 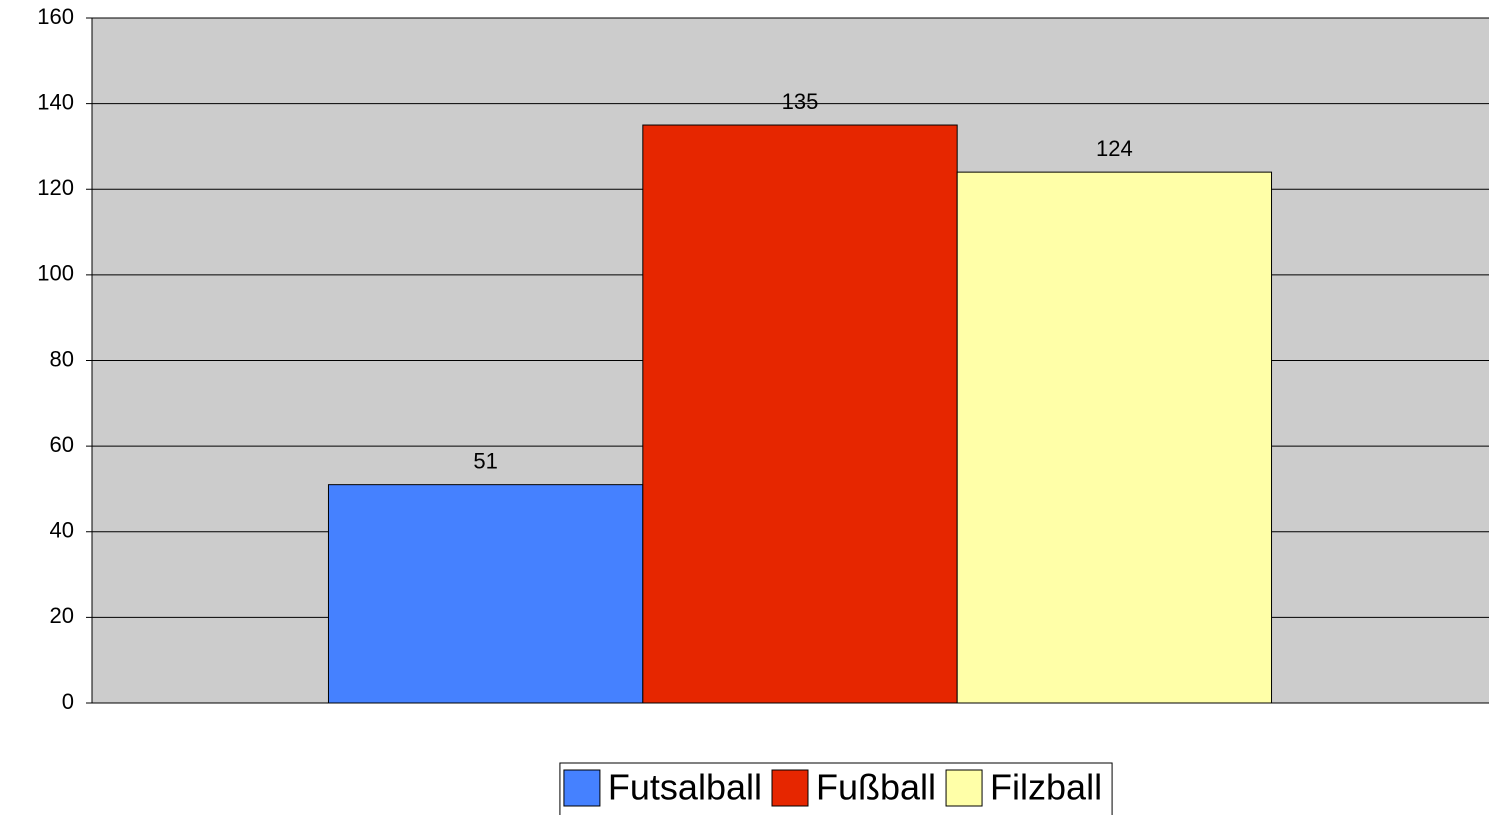 What do you see at coordinates (55, 273) in the screenshot?
I see `y-tick-label: 100` at bounding box center [55, 273].